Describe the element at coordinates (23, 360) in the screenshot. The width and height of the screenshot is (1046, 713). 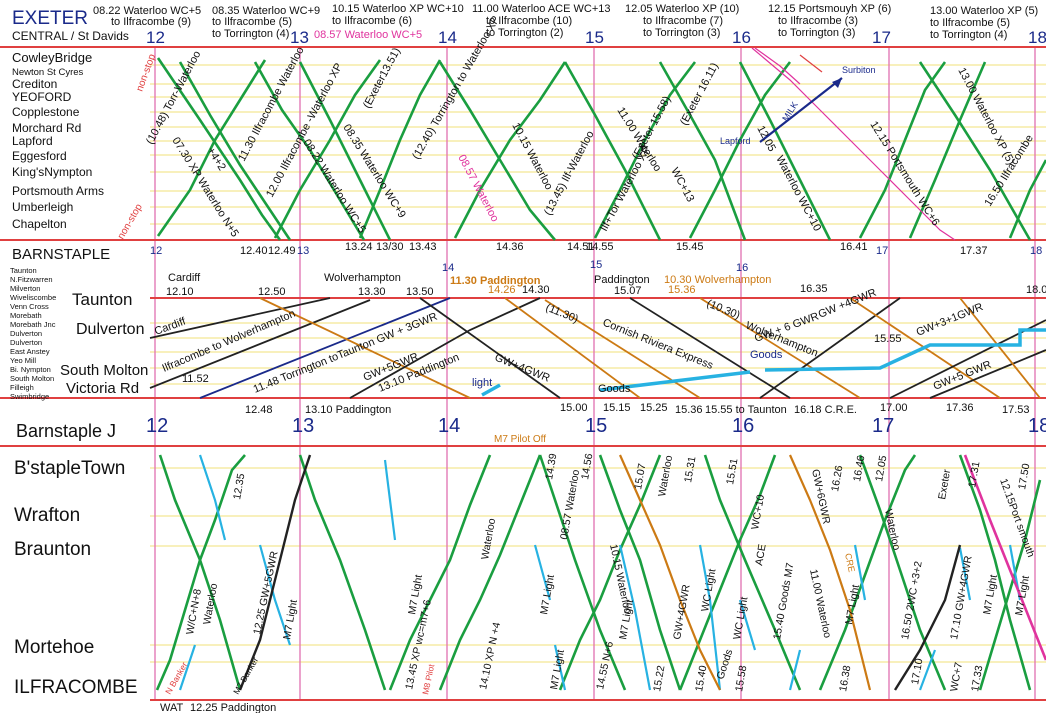
I see `station-name: Yeo Mill` at that location.